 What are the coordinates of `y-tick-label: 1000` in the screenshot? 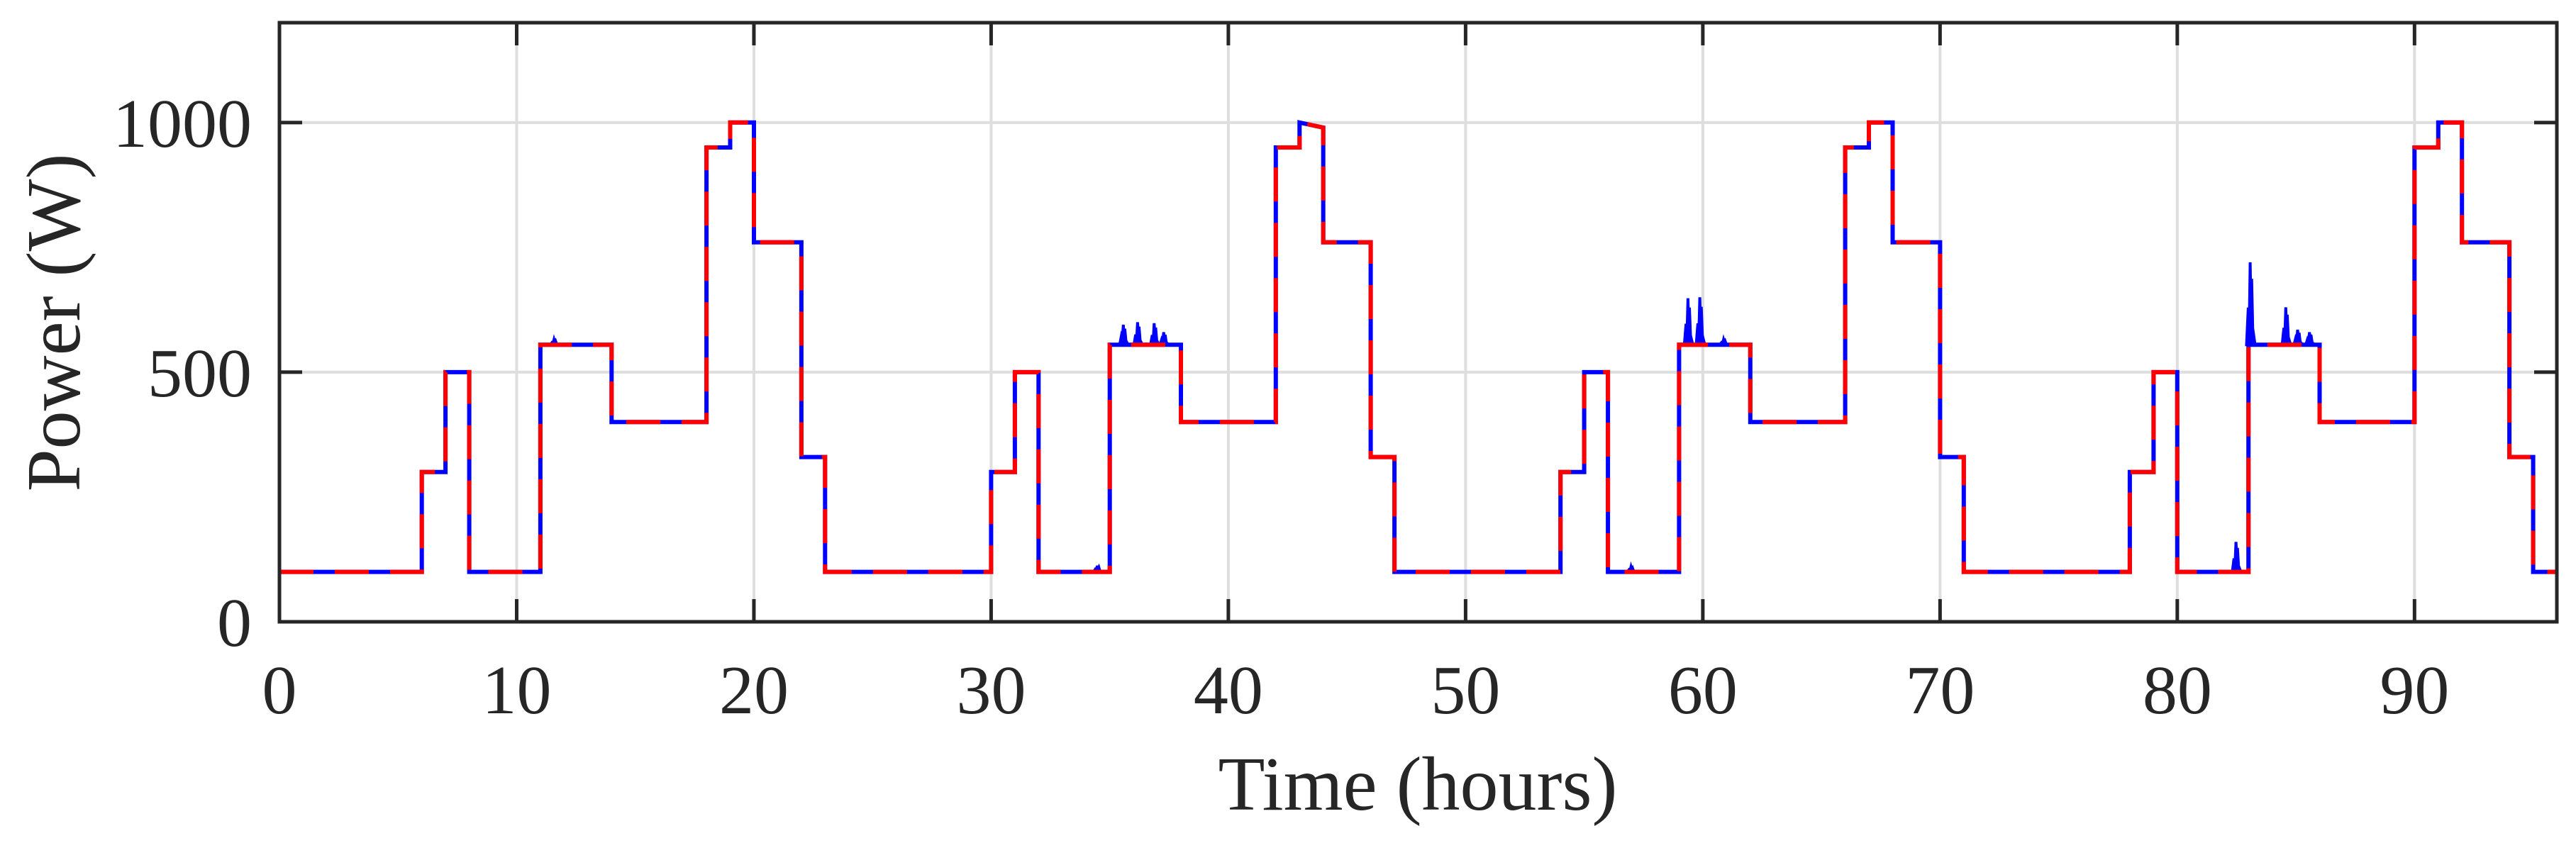 It's located at (183, 124).